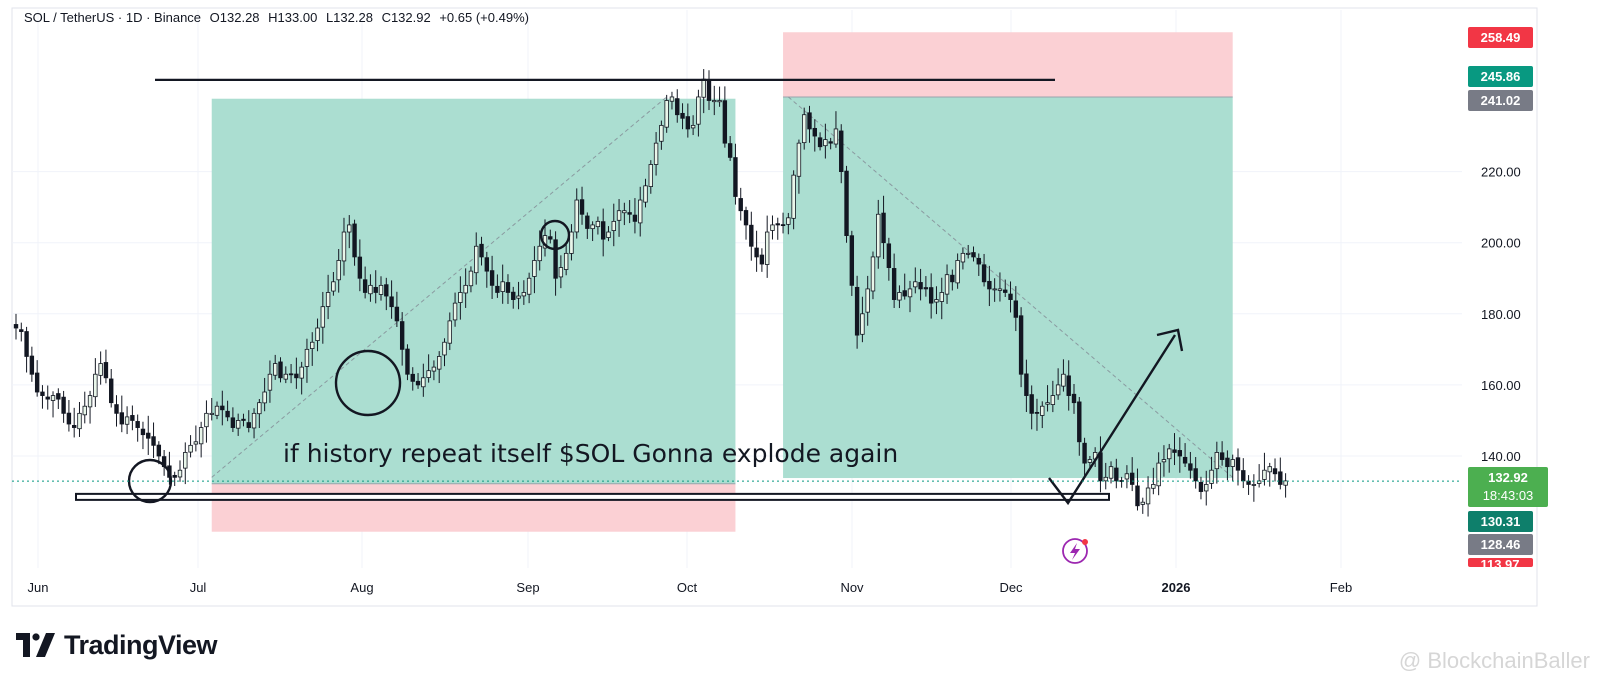 The width and height of the screenshot is (1600, 697). Describe the element at coordinates (1008, 64) in the screenshot. I see `short-stop-zone` at that location.